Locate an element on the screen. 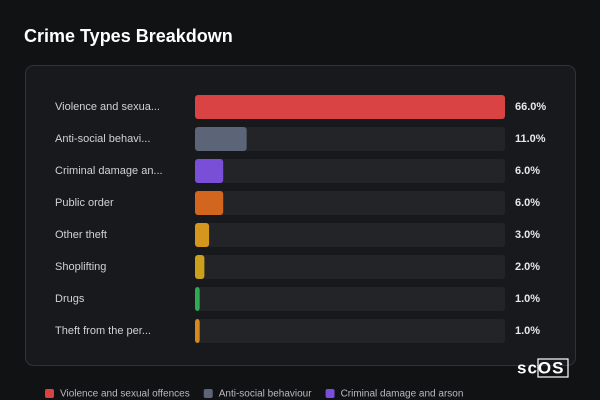 The width and height of the screenshot is (600, 400). legend-label: Criminal damage and arson is located at coordinates (402, 394).